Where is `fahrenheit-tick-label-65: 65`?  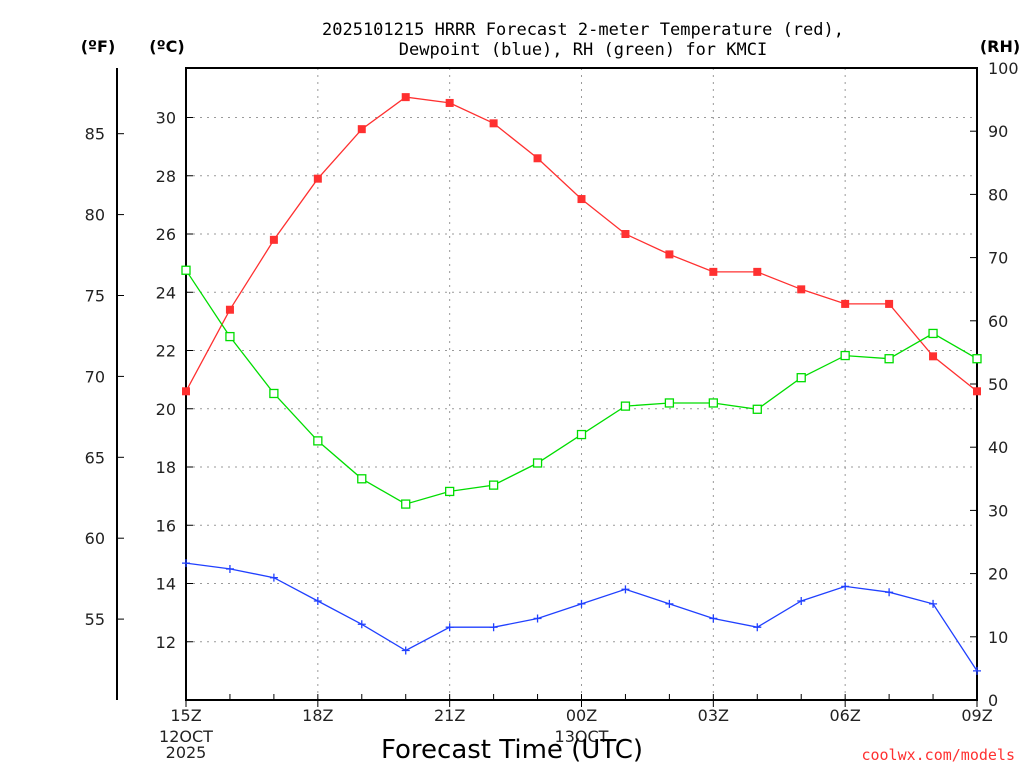 fahrenheit-tick-label-65: 65 is located at coordinates (95, 457).